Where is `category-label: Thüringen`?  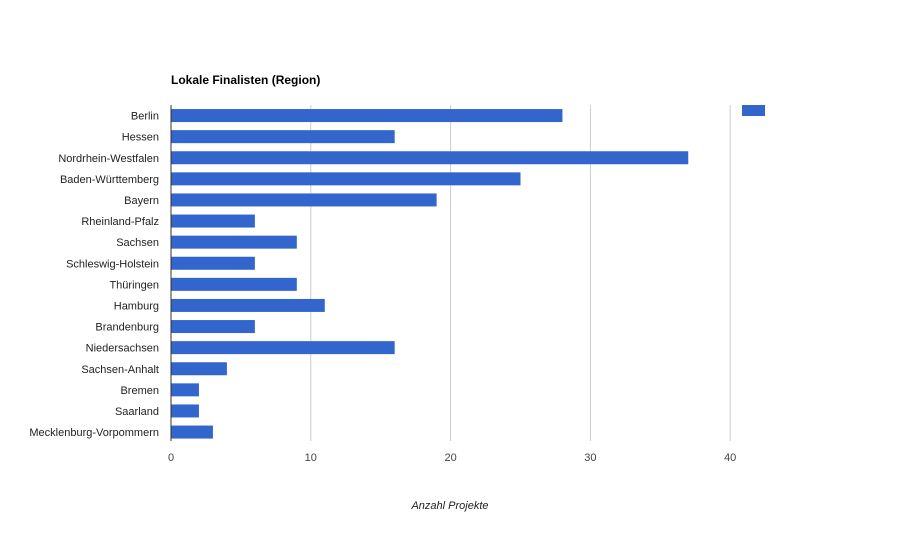
category-label: Thüringen is located at coordinates (134, 285).